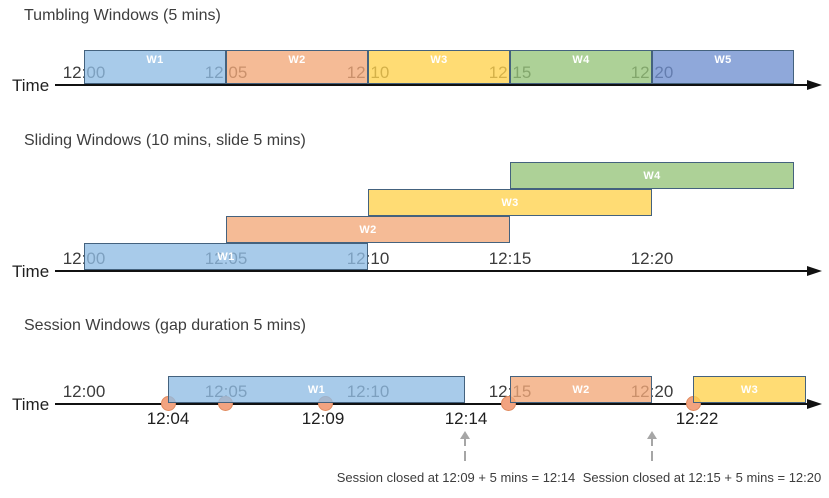  What do you see at coordinates (323, 418) in the screenshot?
I see `event-time-label: 12:09` at bounding box center [323, 418].